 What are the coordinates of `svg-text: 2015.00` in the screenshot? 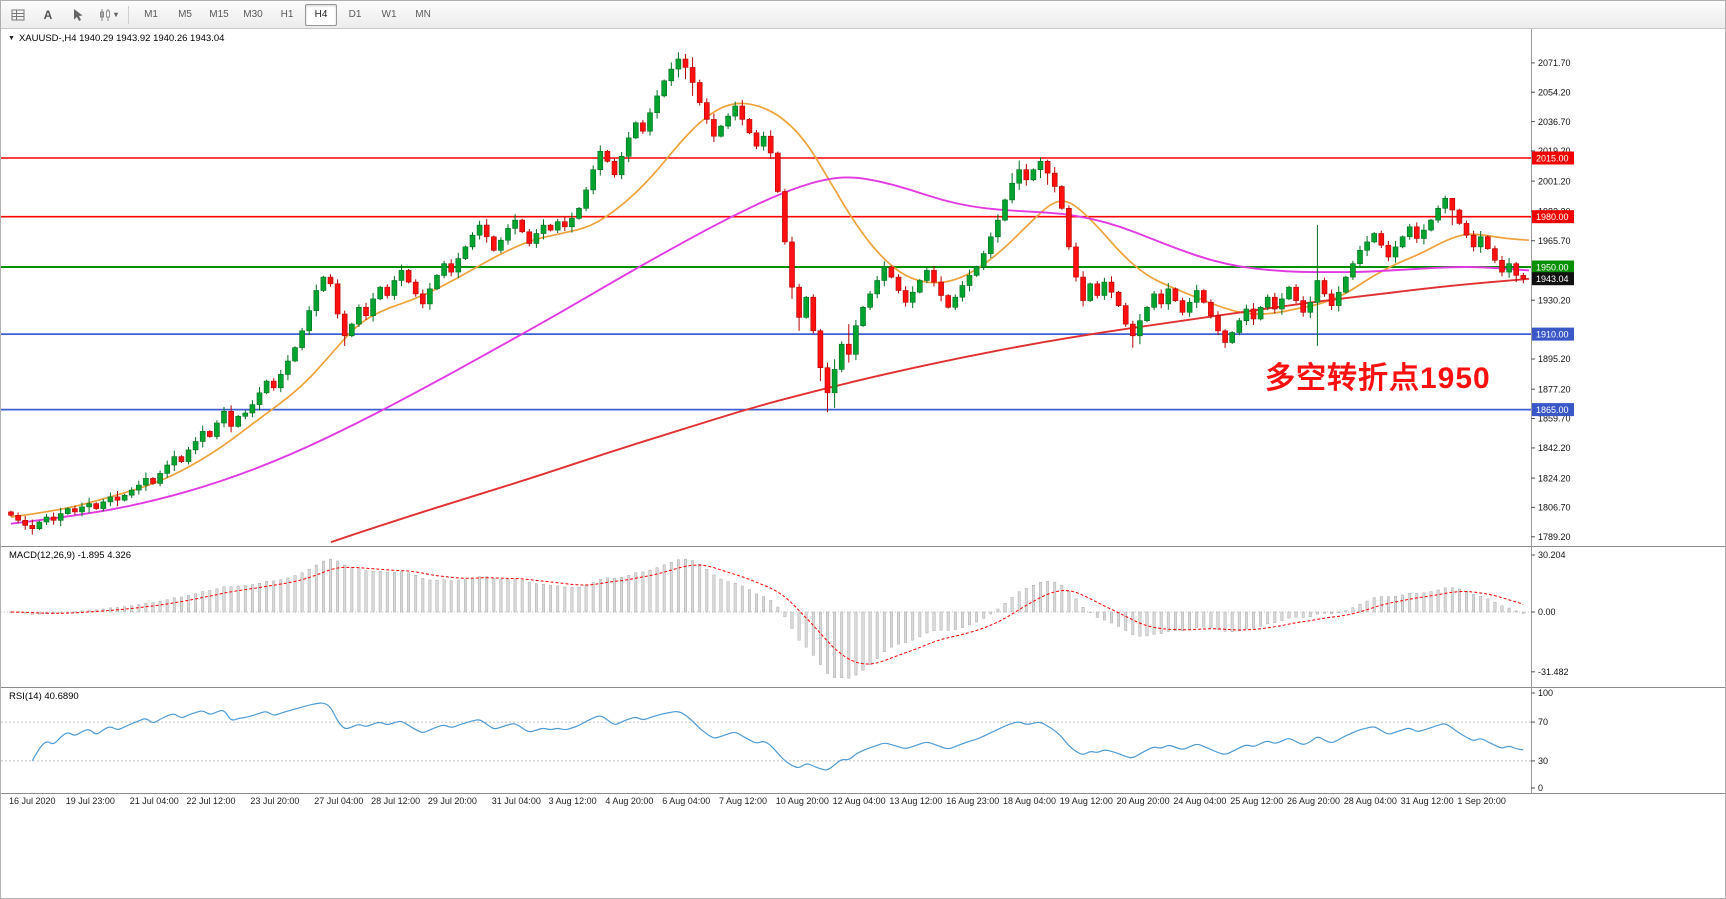 It's located at (1552, 159).